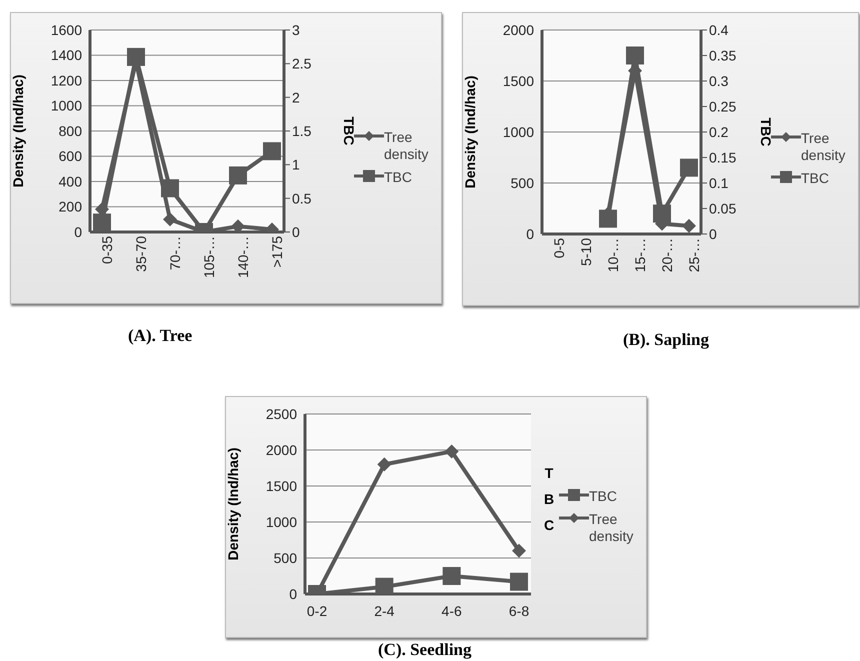  Describe the element at coordinates (296, 30) in the screenshot. I see `y2-tick-label: 3` at that location.